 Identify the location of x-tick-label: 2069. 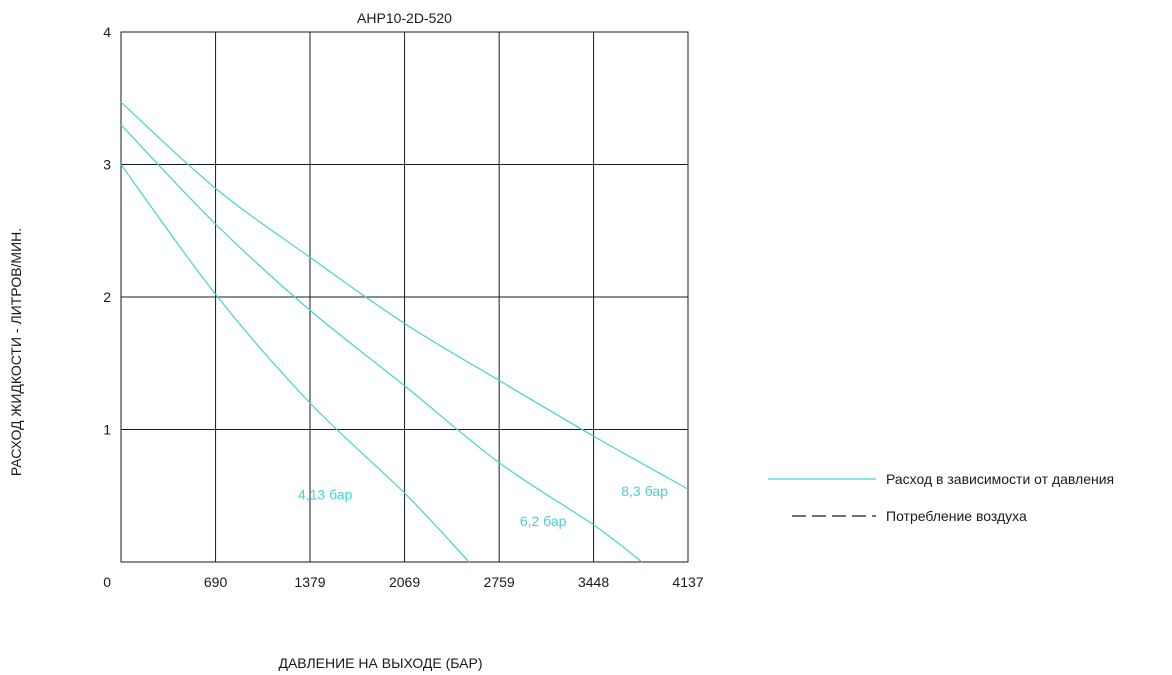
(404, 582).